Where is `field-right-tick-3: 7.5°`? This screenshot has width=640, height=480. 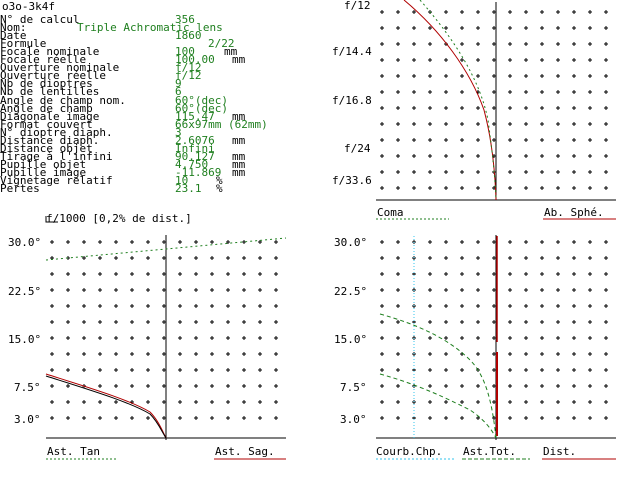
field-right-tick-3: 7.5° is located at coordinates (353, 387).